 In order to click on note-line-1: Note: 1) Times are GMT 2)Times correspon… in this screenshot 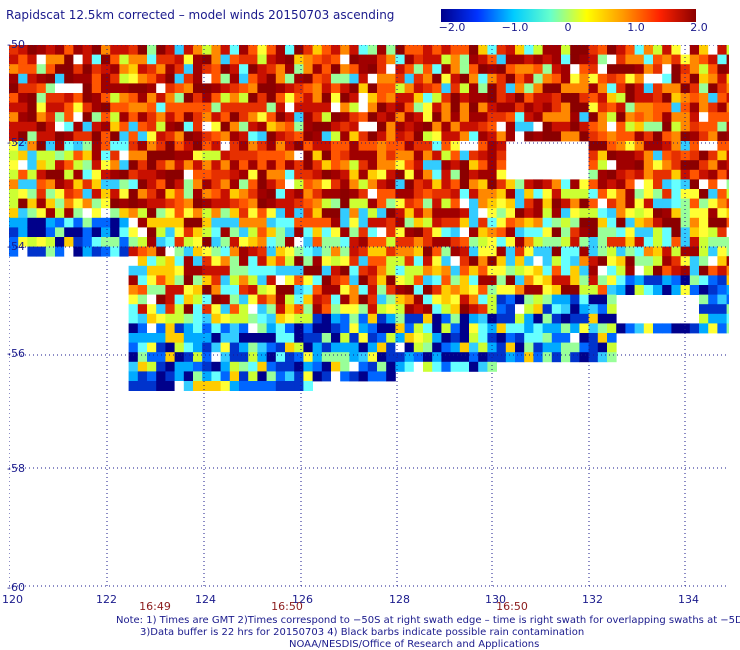, I will do `click(428, 620)`.